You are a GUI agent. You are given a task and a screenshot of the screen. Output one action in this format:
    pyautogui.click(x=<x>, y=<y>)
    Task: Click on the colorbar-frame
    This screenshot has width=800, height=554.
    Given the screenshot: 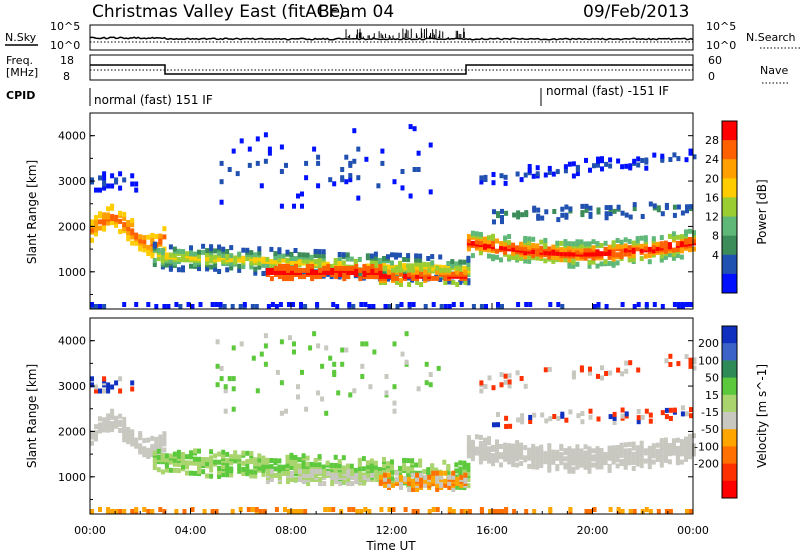 What is the action you would take?
    pyautogui.click(x=729, y=412)
    